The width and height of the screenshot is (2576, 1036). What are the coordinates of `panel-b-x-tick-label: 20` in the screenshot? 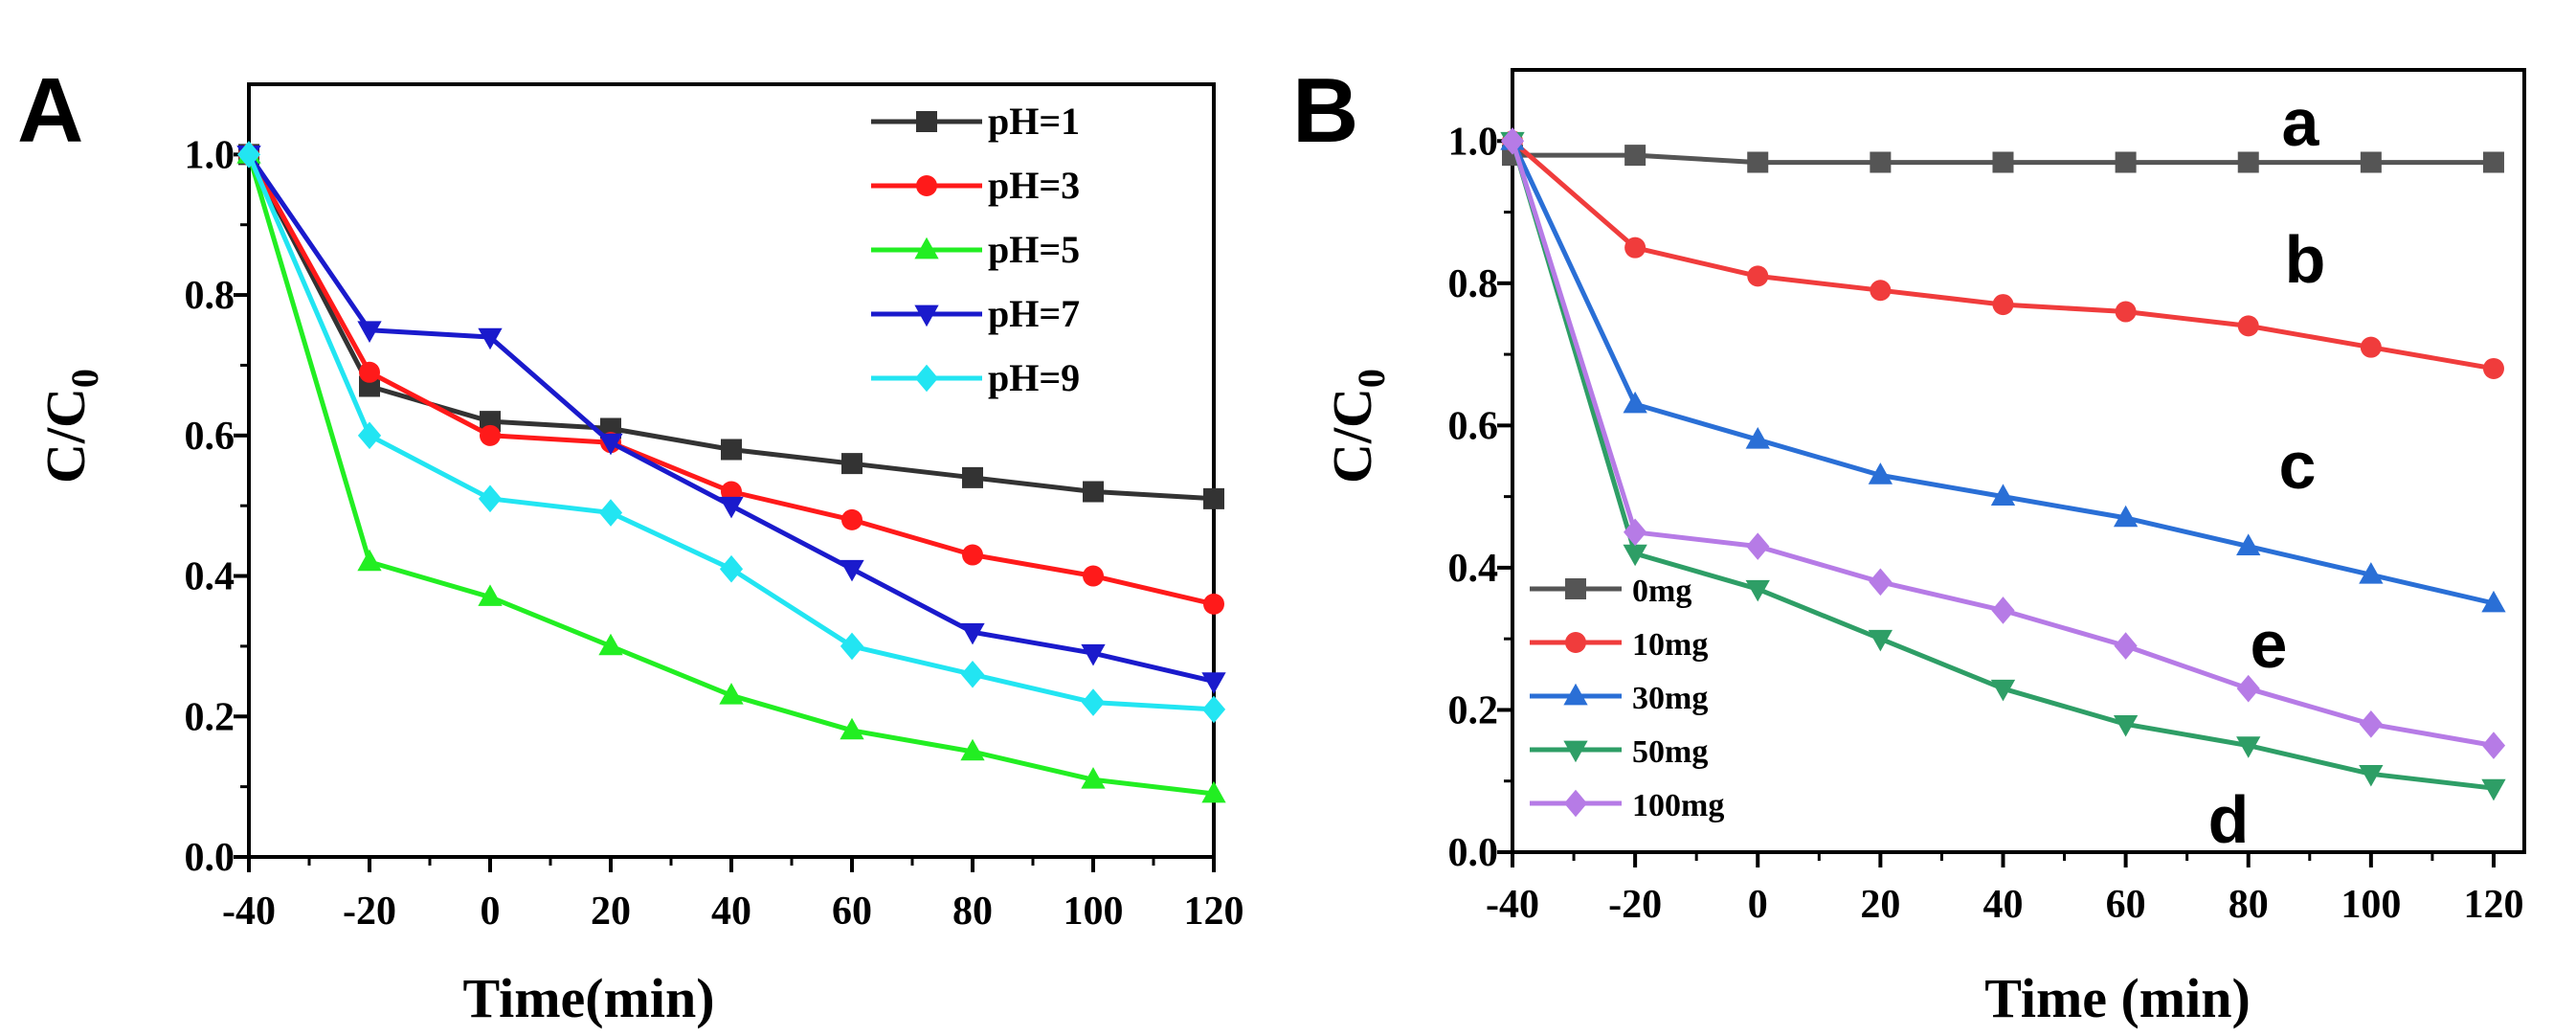 It's located at (1880, 905).